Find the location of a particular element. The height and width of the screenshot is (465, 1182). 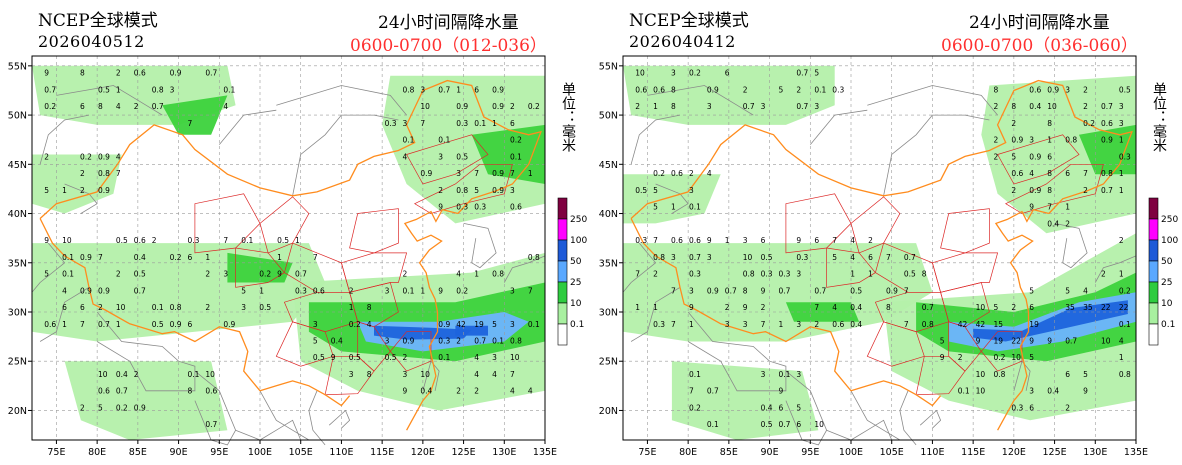

lon-tick-label: 110E is located at coordinates (932, 452).